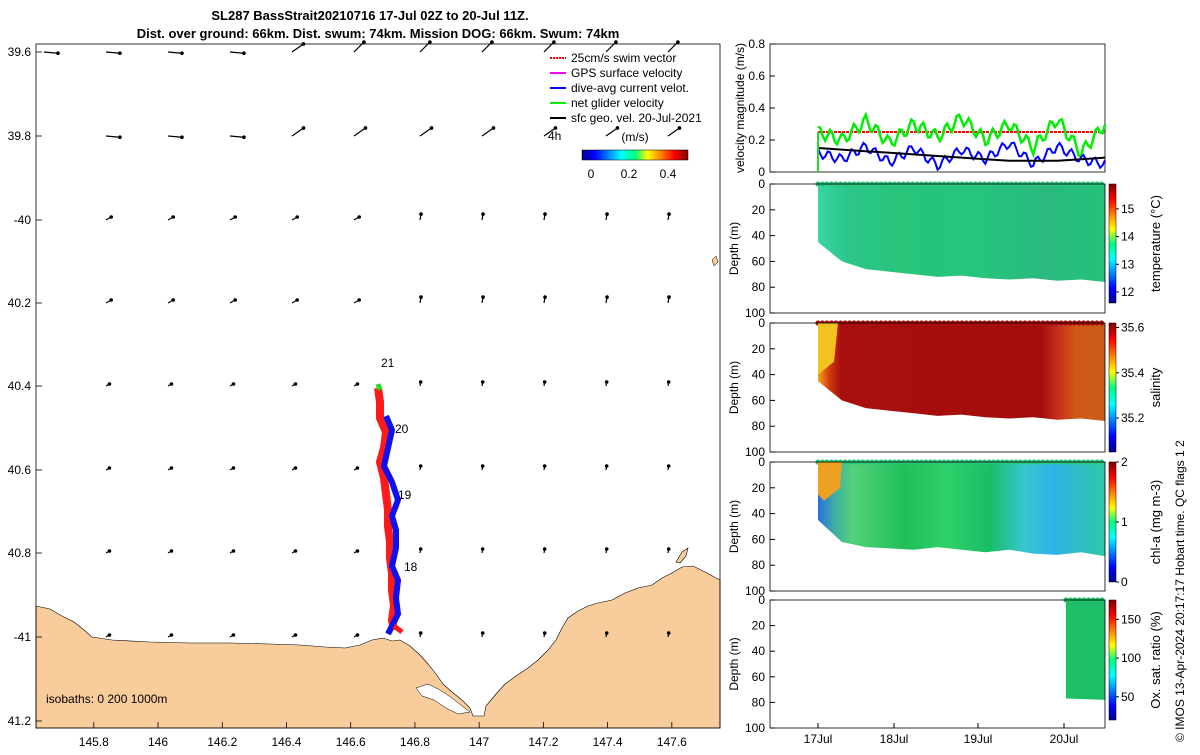 The width and height of the screenshot is (1200, 755). Describe the element at coordinates (756, 76) in the screenshot. I see `vel-ytick-0.6: 0.6` at that location.